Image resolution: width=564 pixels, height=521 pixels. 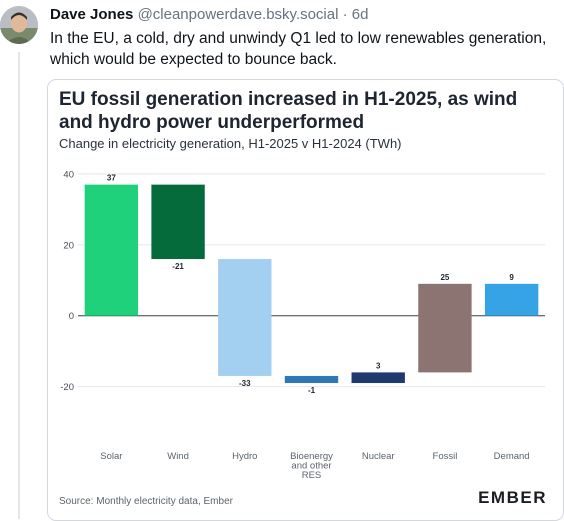 I want to click on x-tick-label: Nuclear, so click(x=378, y=456).